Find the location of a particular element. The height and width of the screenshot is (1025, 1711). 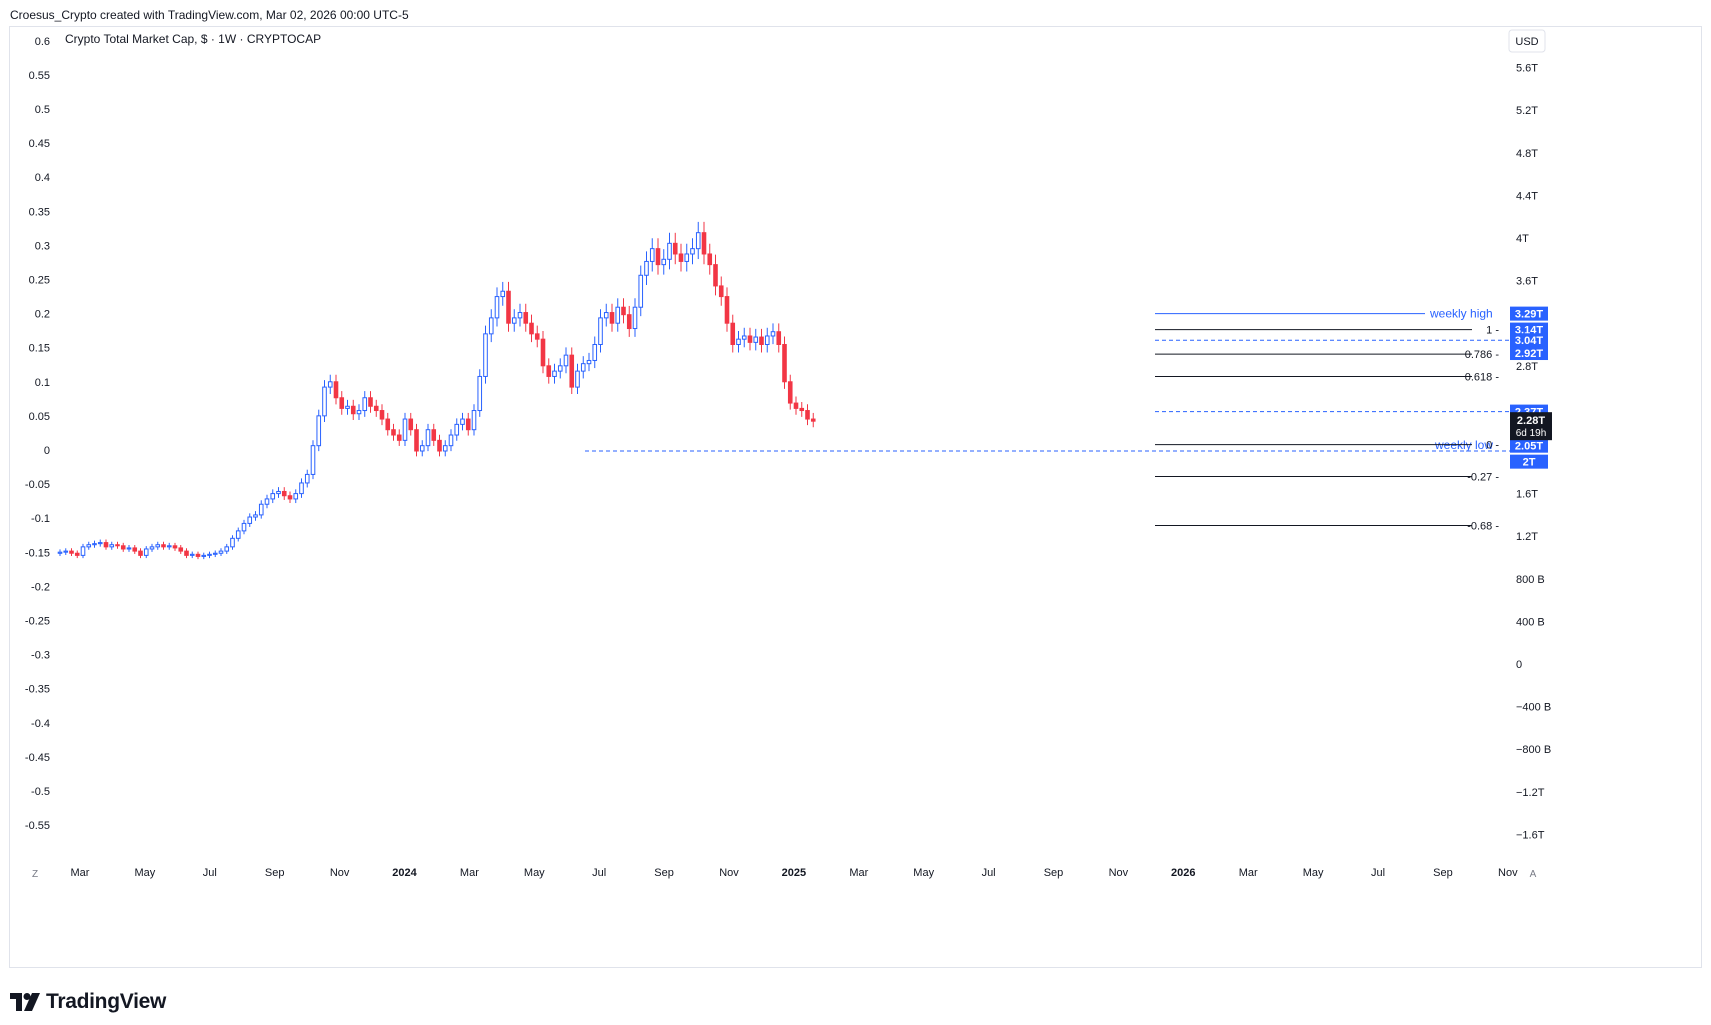

time-axis-label: Nov is located at coordinates (1508, 873).